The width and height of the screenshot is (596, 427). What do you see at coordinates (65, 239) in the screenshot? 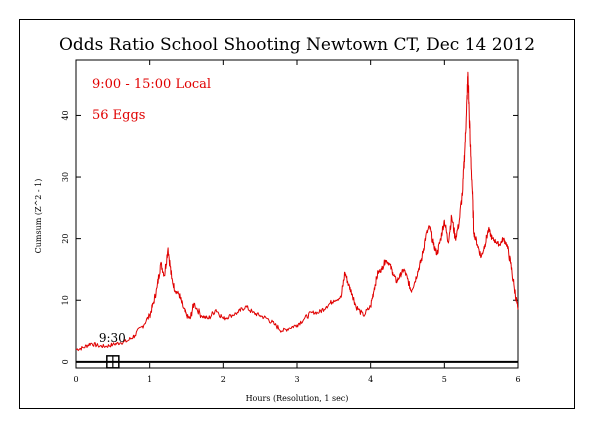
I see `y-tick-label: 20` at bounding box center [65, 239].